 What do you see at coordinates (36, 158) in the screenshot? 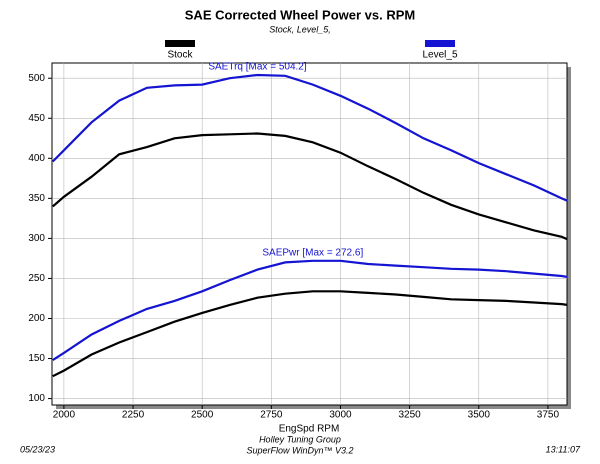
I see `y-tick-label: 400` at bounding box center [36, 158].